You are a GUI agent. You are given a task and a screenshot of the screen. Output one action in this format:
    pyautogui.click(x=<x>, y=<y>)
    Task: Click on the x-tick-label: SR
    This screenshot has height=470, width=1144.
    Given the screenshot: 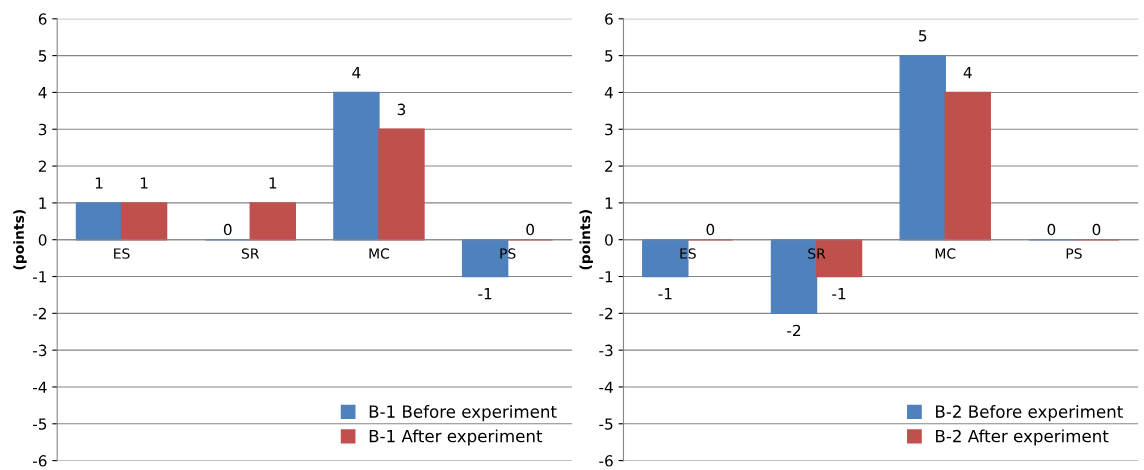 What is the action you would take?
    pyautogui.click(x=250, y=253)
    